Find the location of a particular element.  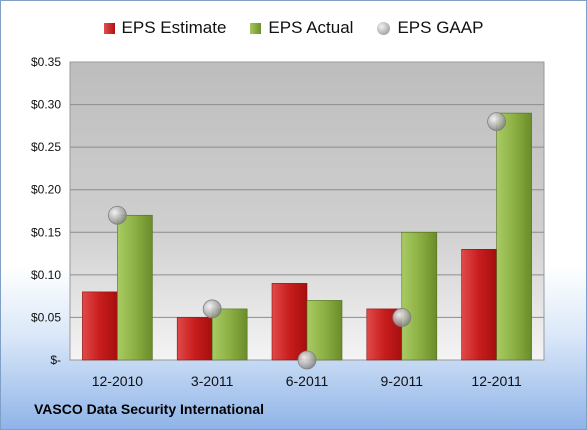

x-axis-ticks: 12-2010 3-2011 6-2011 9-2011 12-2011 is located at coordinates (307, 381).